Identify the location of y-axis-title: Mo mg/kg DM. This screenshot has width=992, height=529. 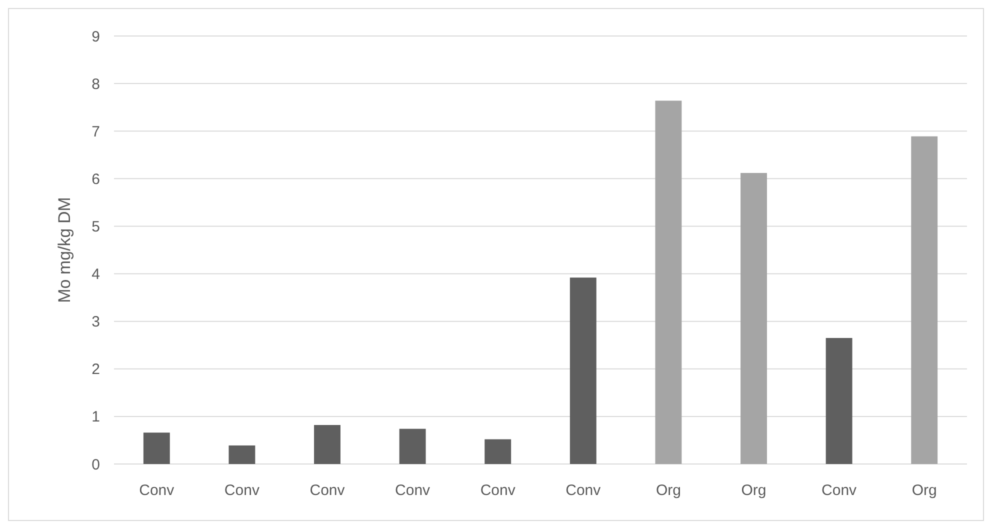
(64, 250).